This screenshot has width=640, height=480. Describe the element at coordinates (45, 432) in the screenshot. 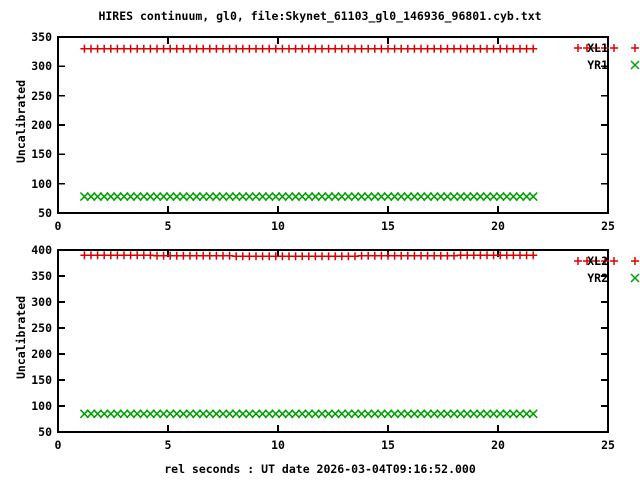

I see `ytick-label-bottom-50: 50` at that location.